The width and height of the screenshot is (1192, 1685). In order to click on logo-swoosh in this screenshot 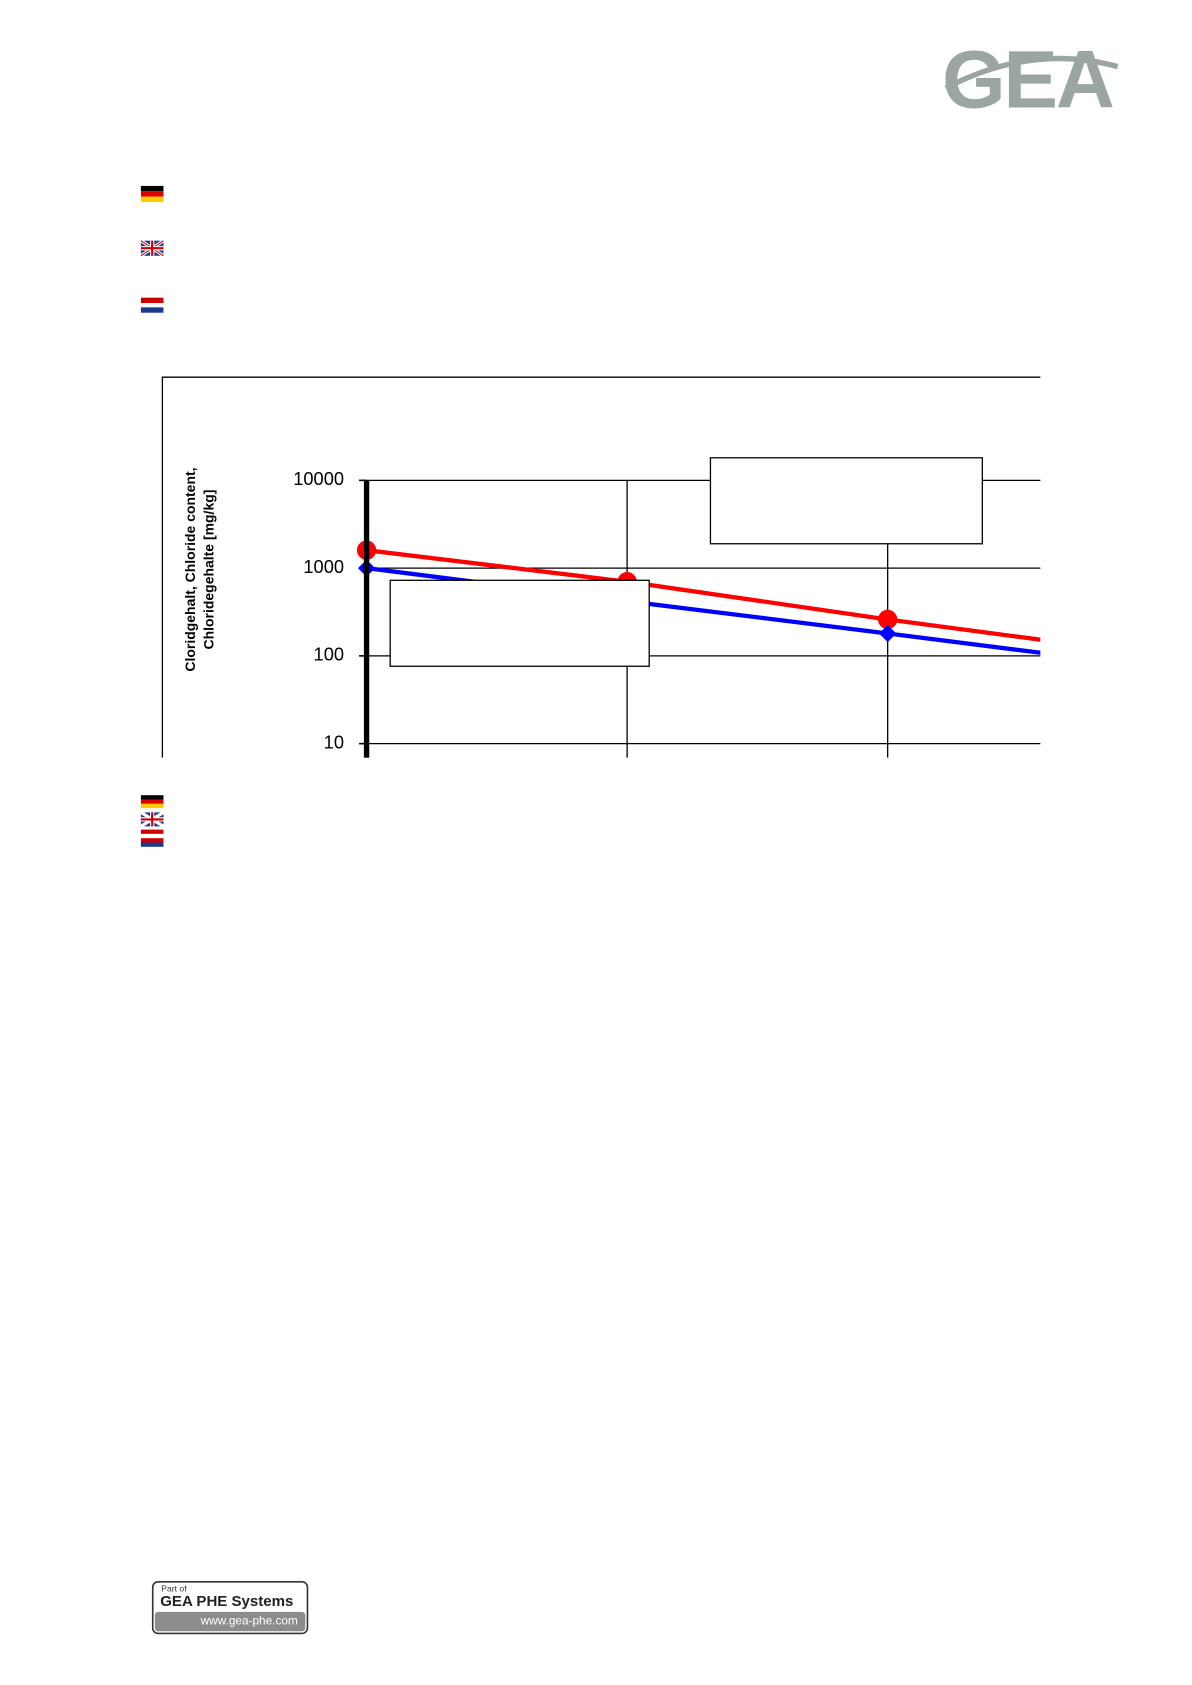, I will do `click(1031, 73)`.